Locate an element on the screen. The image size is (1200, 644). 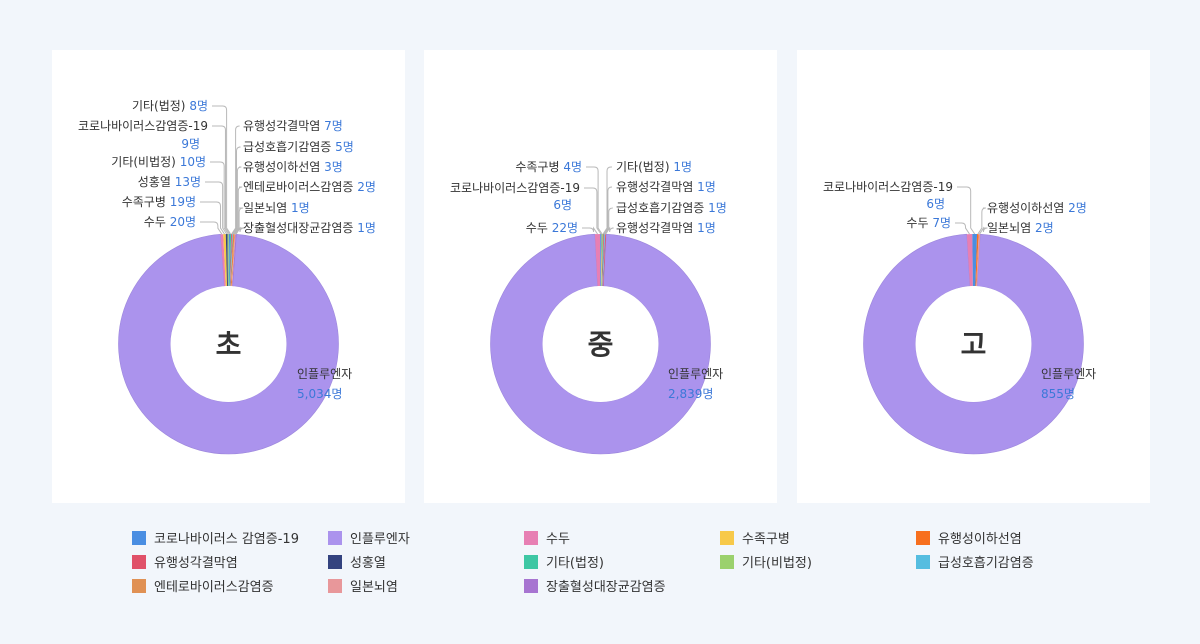
slice-label: 유행성이하선염 2명 is located at coordinates (1037, 207).